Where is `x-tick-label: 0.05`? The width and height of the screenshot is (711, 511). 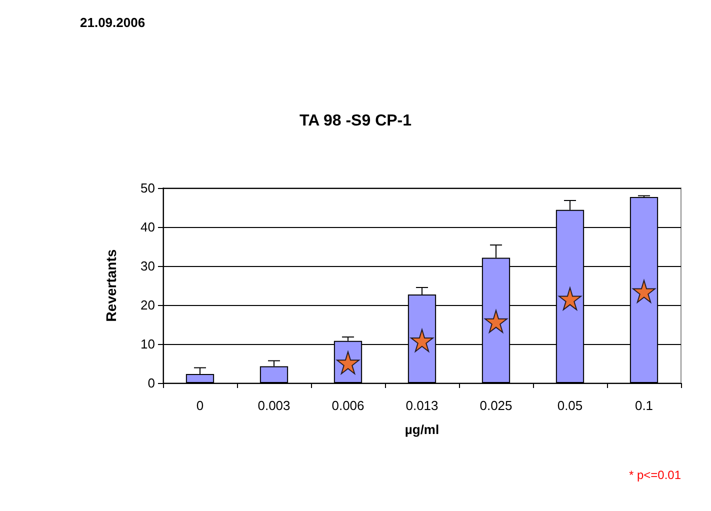
x-tick-label: 0.05 is located at coordinates (570, 405).